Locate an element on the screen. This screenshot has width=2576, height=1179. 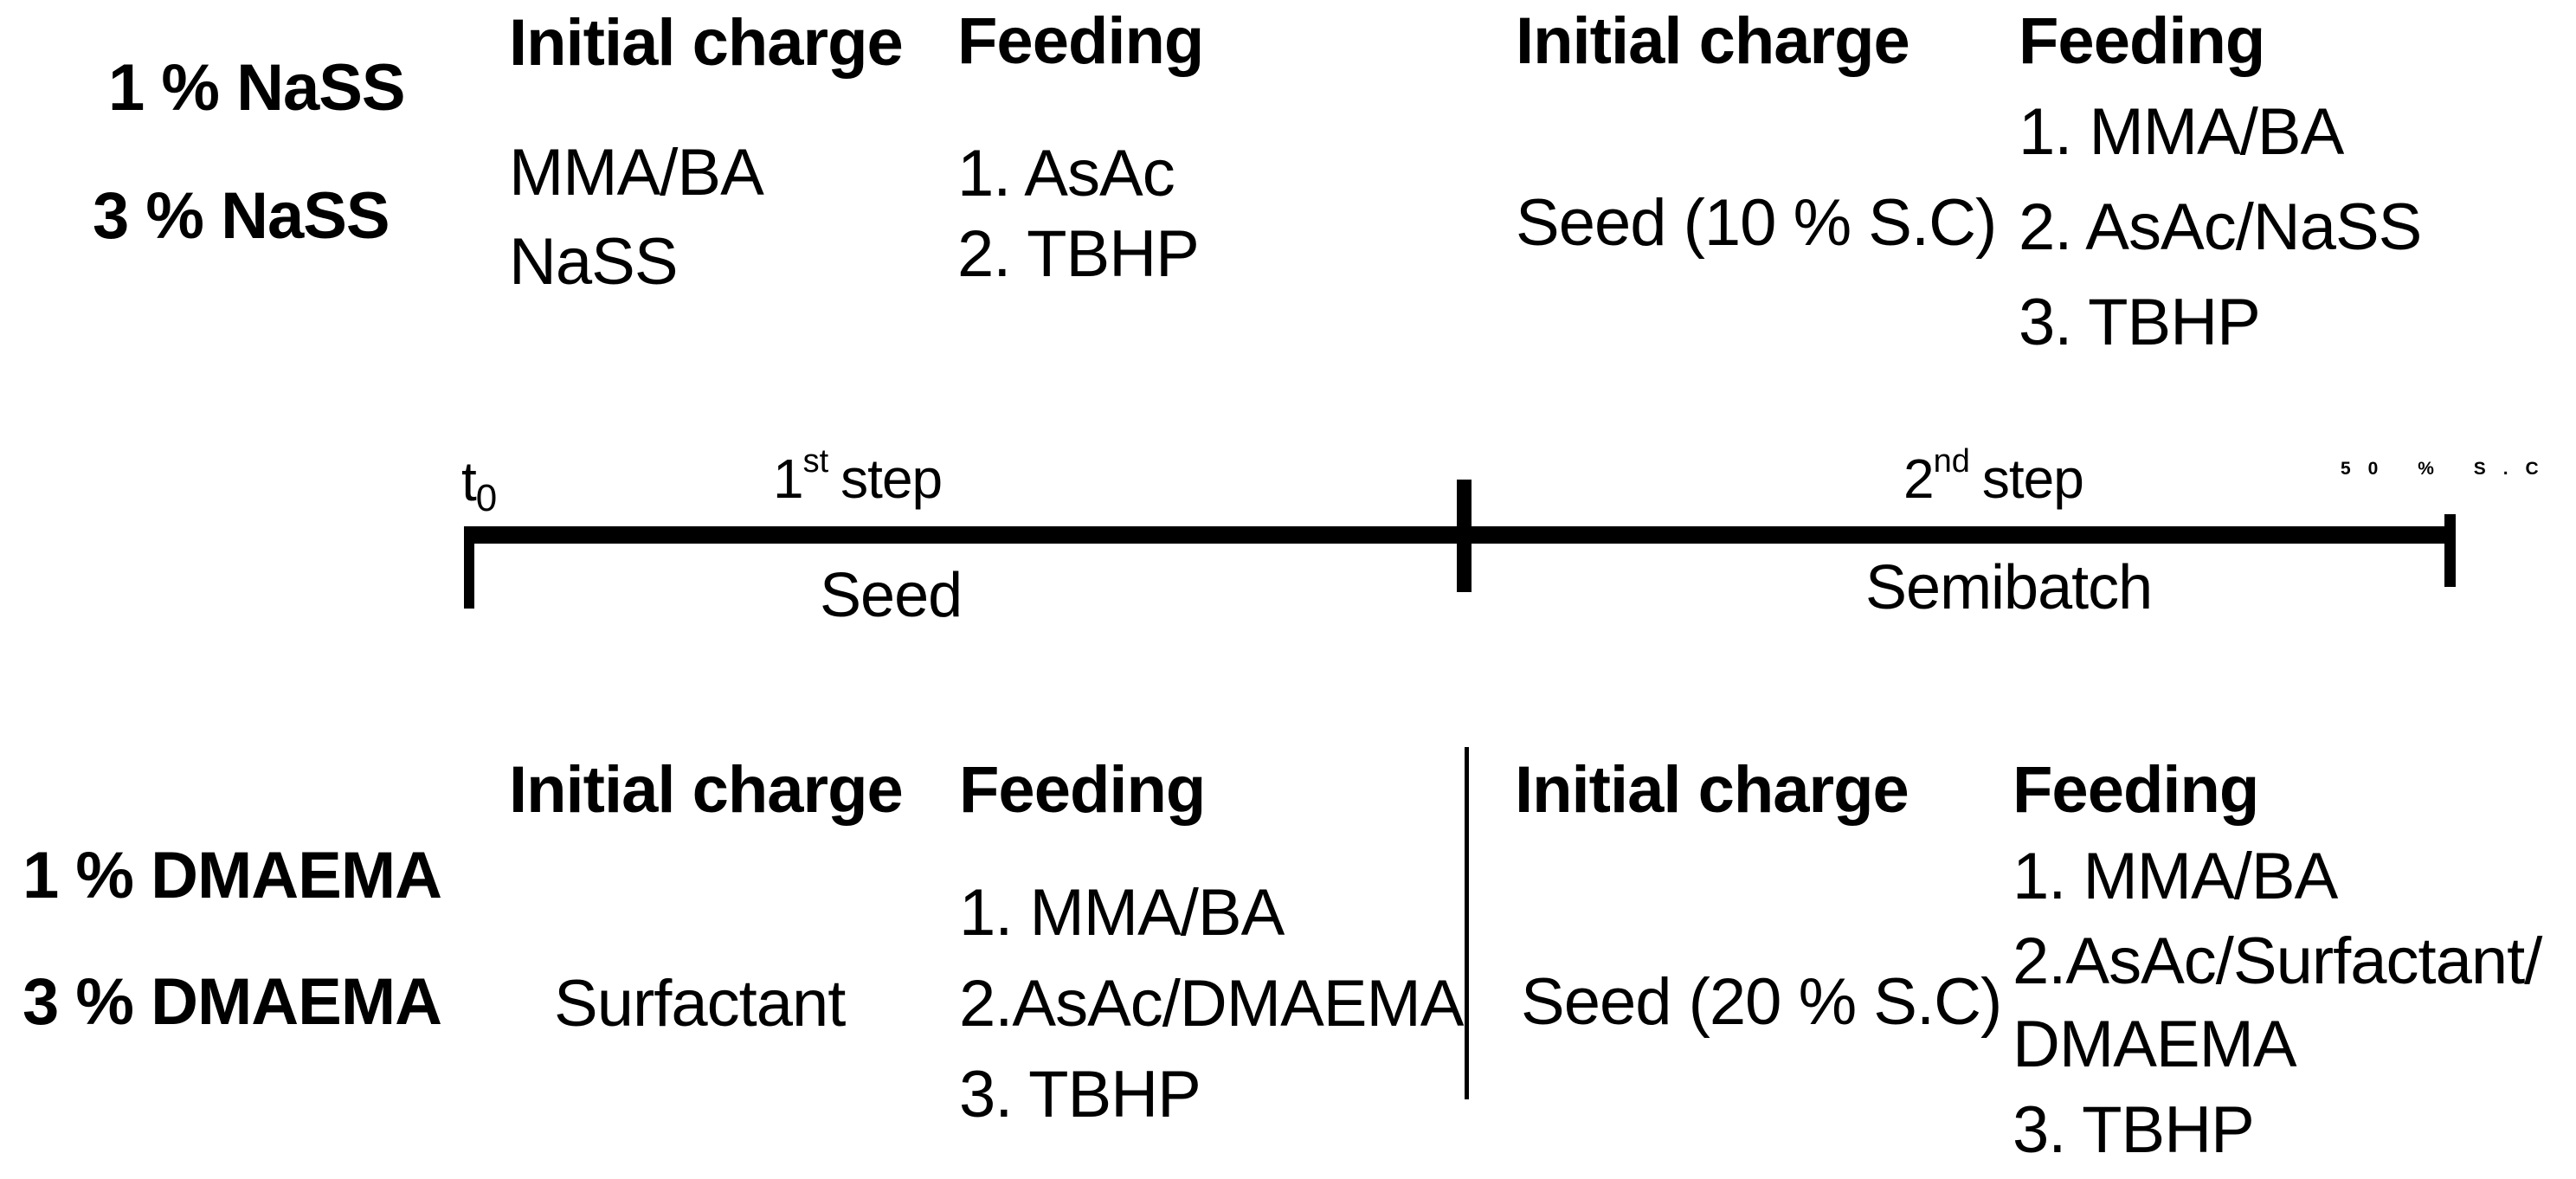
t0-label: t0 is located at coordinates (479, 486).